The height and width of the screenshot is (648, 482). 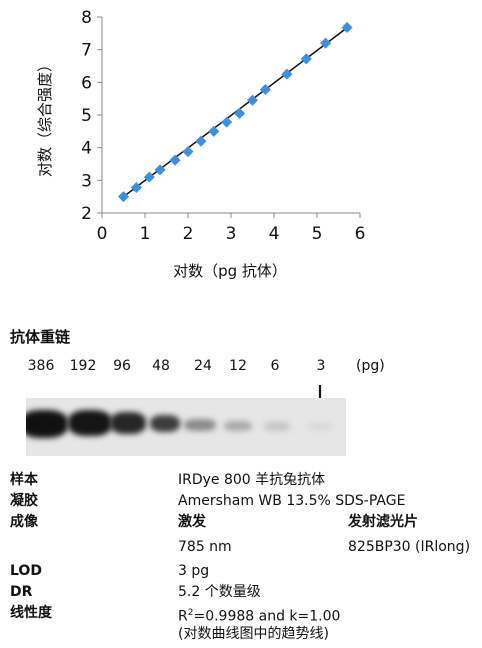 I want to click on western-blot-image, so click(x=186, y=427).